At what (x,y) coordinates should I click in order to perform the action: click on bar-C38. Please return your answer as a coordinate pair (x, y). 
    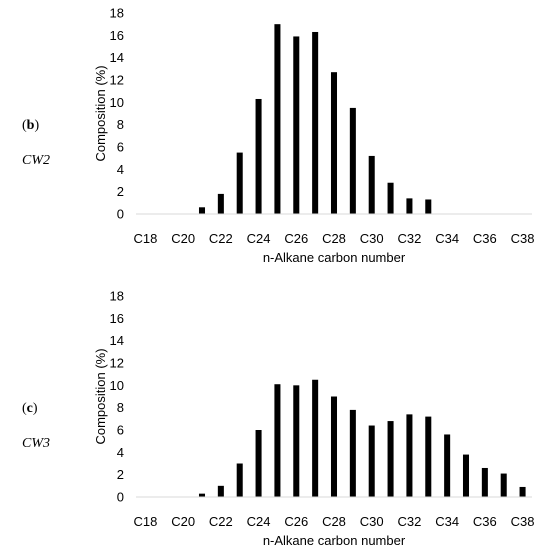
    Looking at the image, I should click on (522, 491).